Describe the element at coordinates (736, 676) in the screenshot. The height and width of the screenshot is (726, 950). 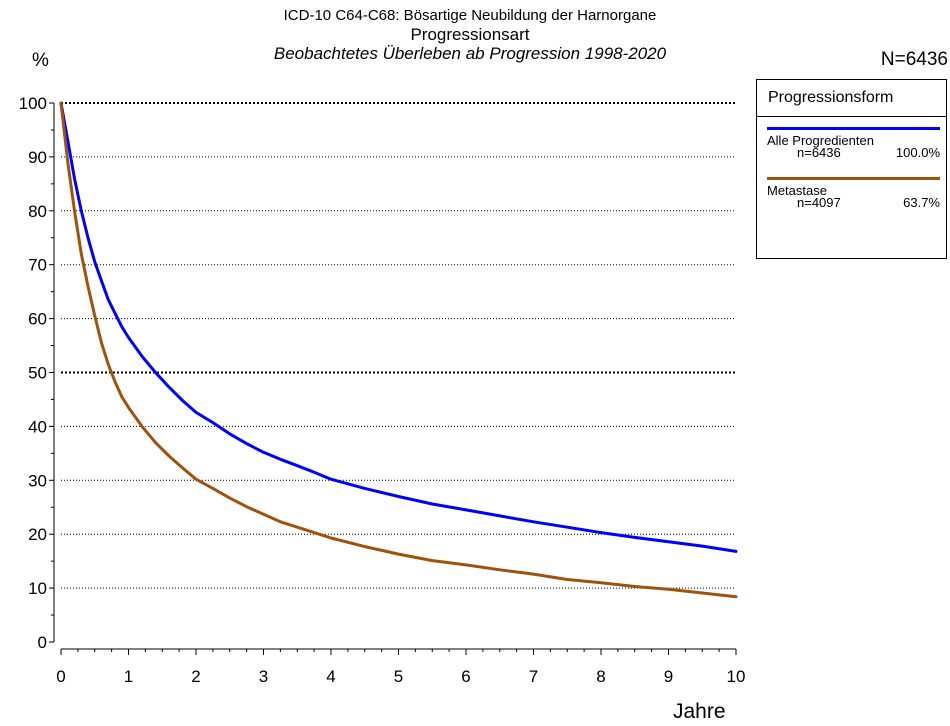
I see `x-tick-label-10: 10` at that location.